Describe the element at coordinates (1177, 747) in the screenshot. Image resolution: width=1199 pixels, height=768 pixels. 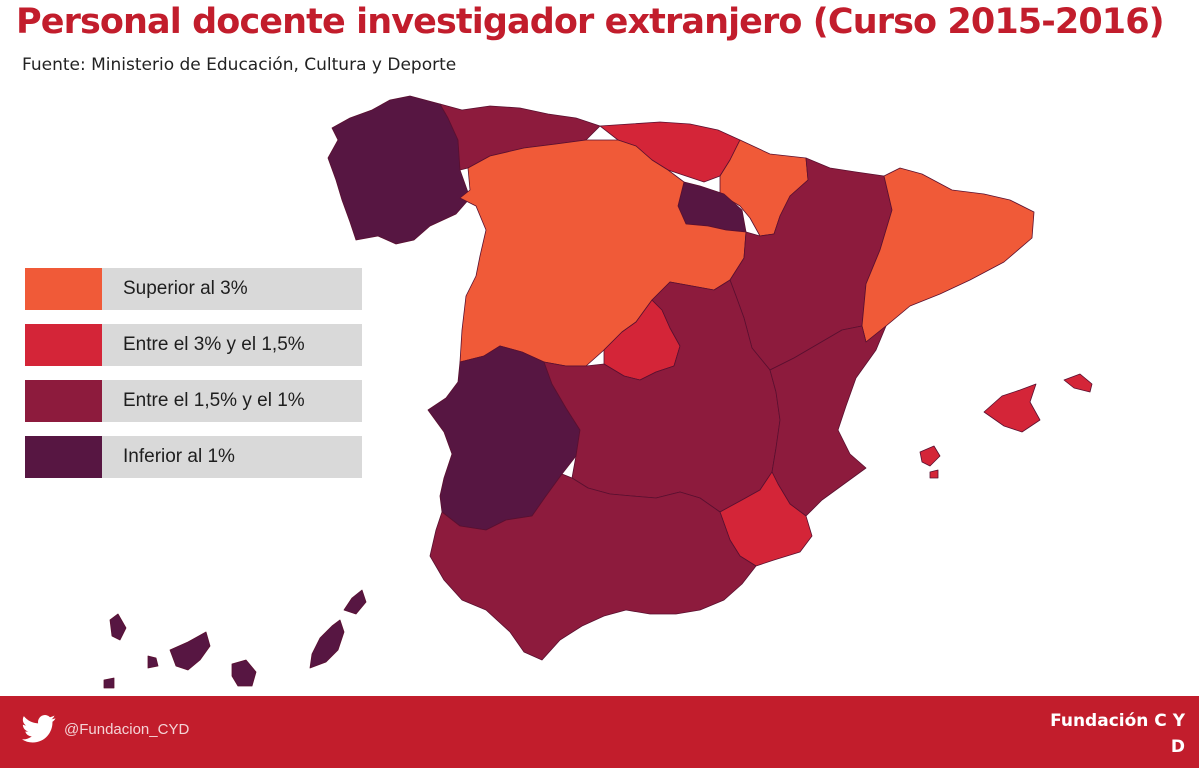
I see `brand-line-2: D` at that location.